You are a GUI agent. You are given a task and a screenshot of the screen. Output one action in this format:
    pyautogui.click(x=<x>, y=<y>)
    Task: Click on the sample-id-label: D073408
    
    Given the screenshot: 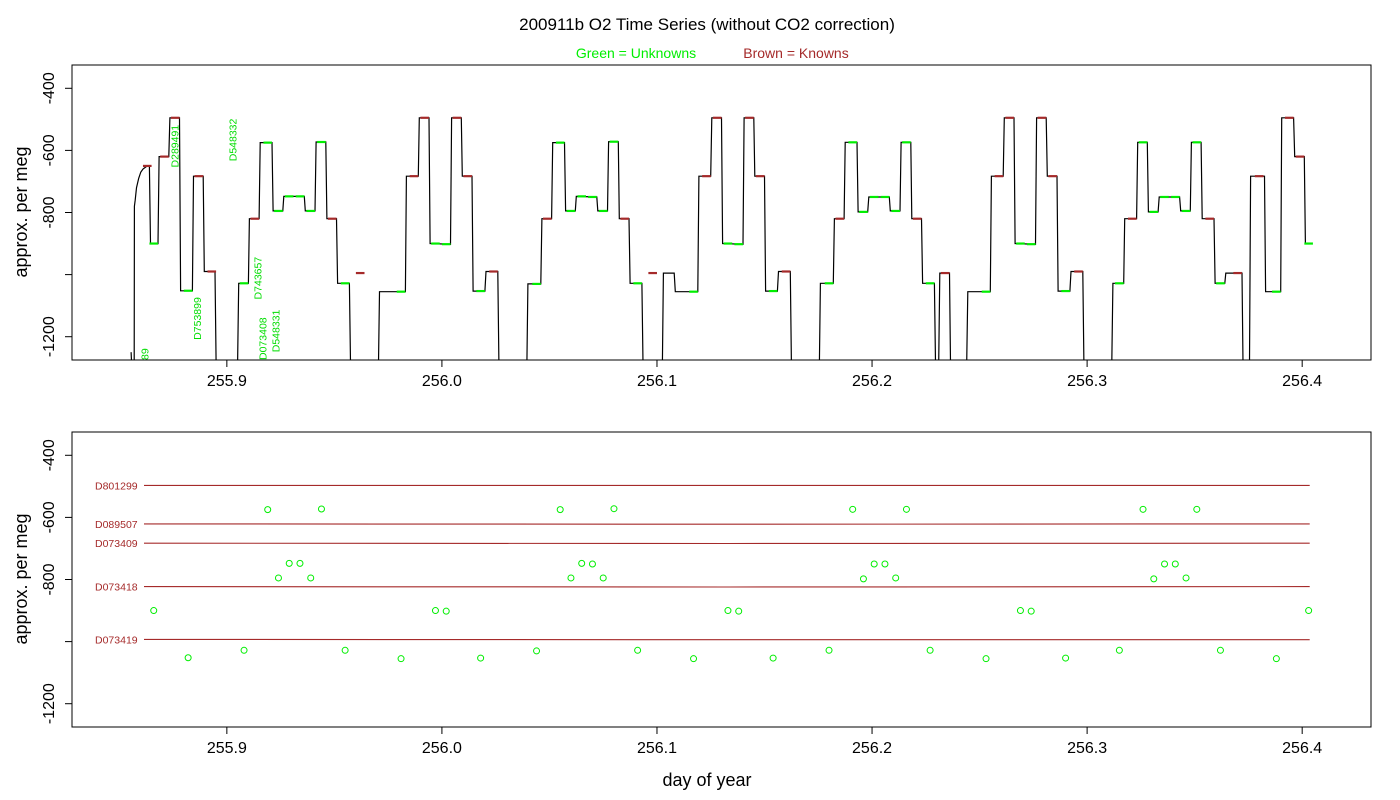 What is the action you would take?
    pyautogui.click(x=264, y=338)
    